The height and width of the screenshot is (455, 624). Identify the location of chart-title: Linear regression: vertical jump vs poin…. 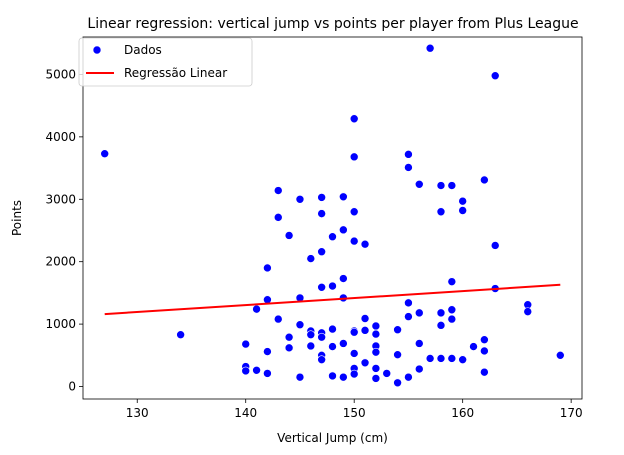
(332, 24).